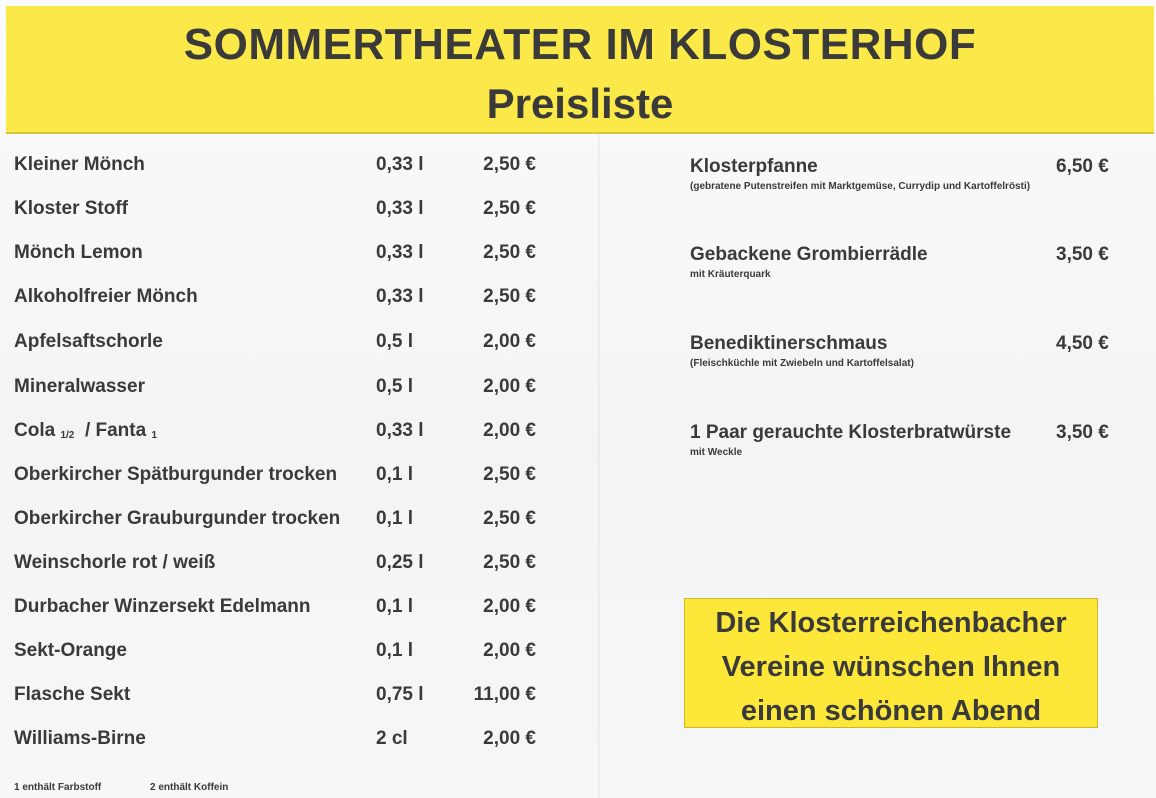  I want to click on drink-row: Mineralwasser 0,5 l 2,00 €, so click(295, 391).